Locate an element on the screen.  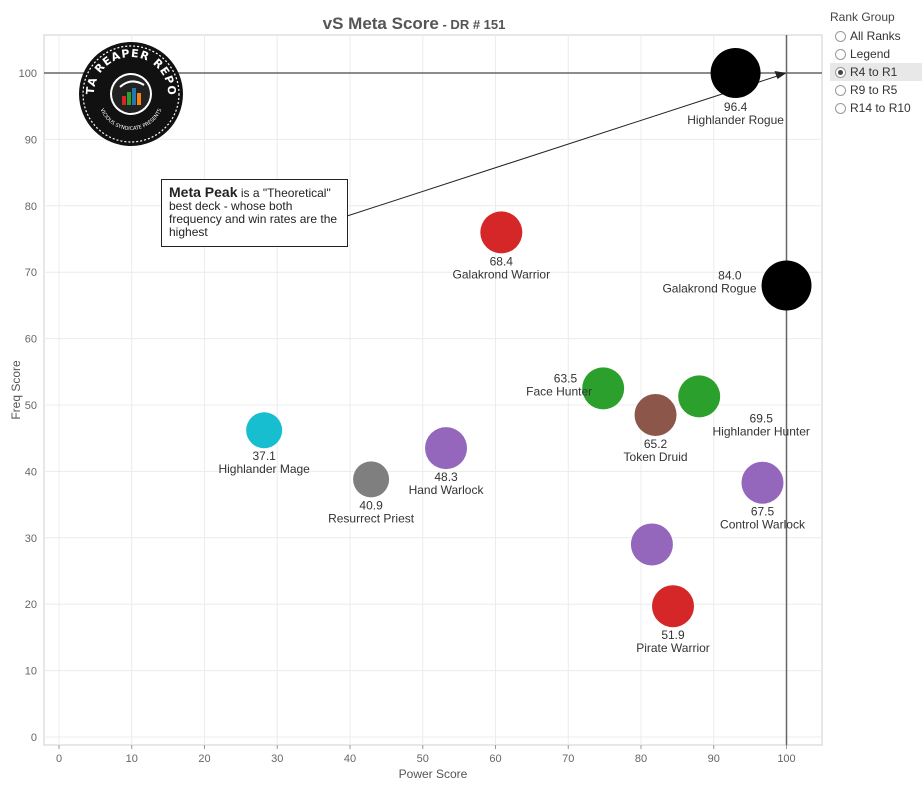
rank-option-label: R4 to R1 is located at coordinates (874, 72).